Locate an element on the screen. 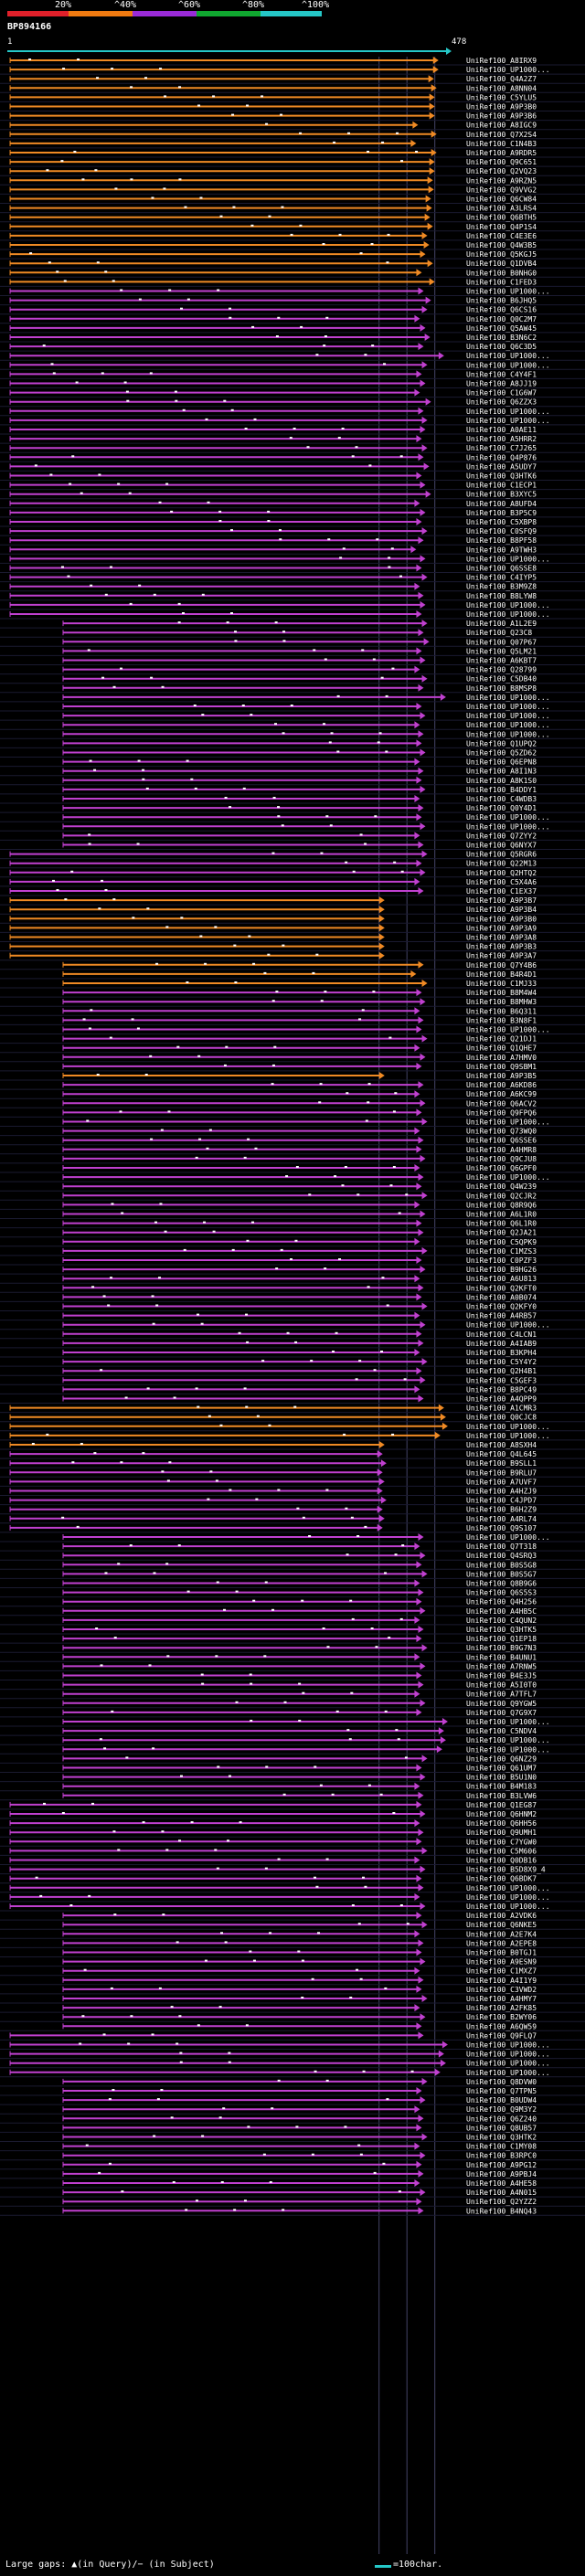 Image resolution: width=585 pixels, height=2576 pixels. hit-label: UniRef100_Q1EP18 is located at coordinates (502, 1639).